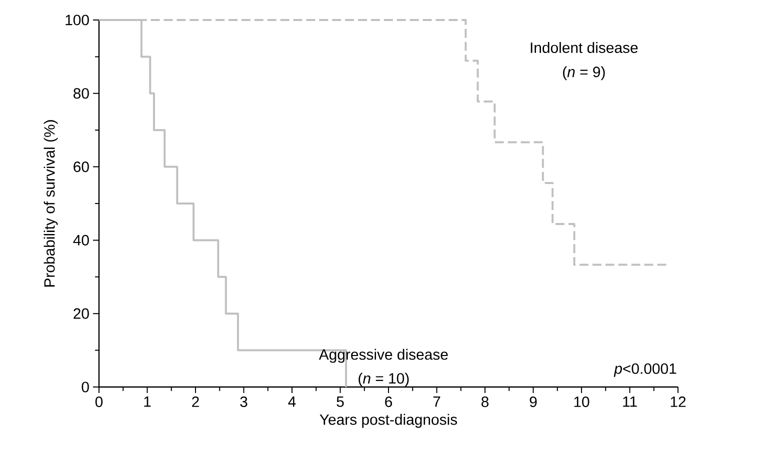  Describe the element at coordinates (244, 402) in the screenshot. I see `x-tick-label: 3` at that location.